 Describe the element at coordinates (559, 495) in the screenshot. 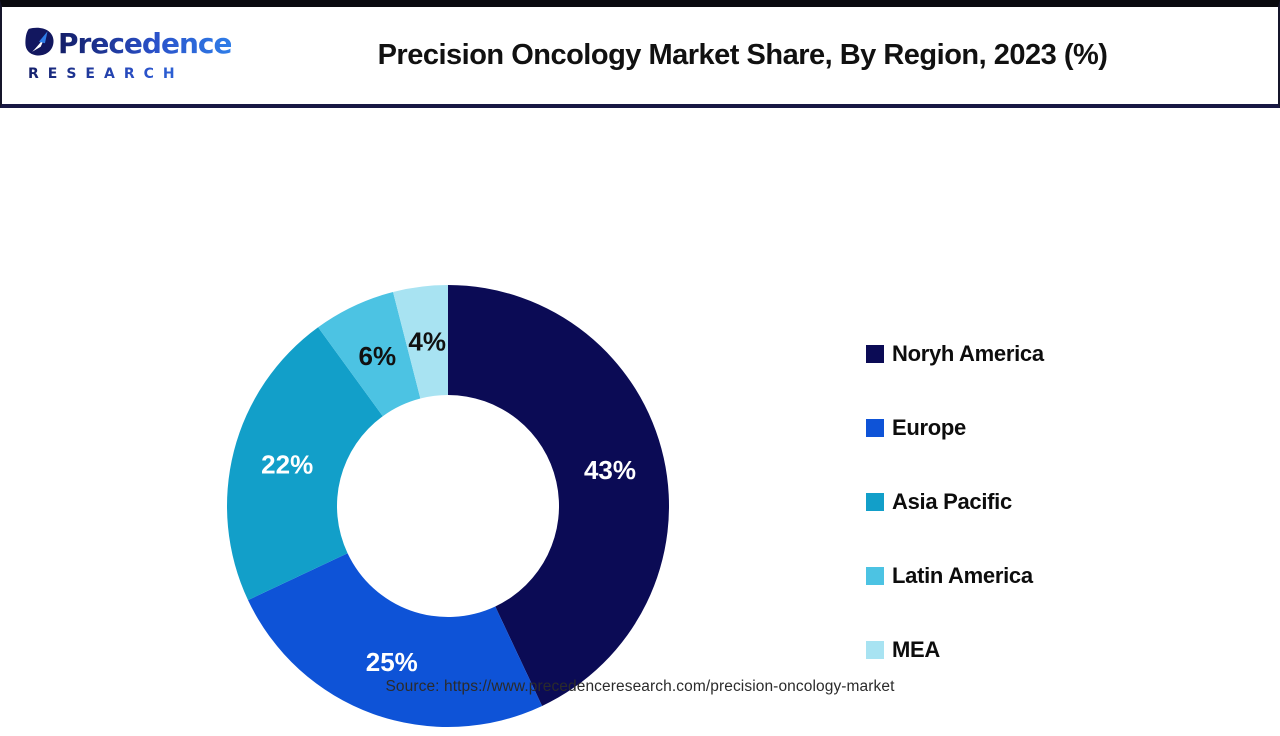

I see `donut-slice-noryh-america` at that location.